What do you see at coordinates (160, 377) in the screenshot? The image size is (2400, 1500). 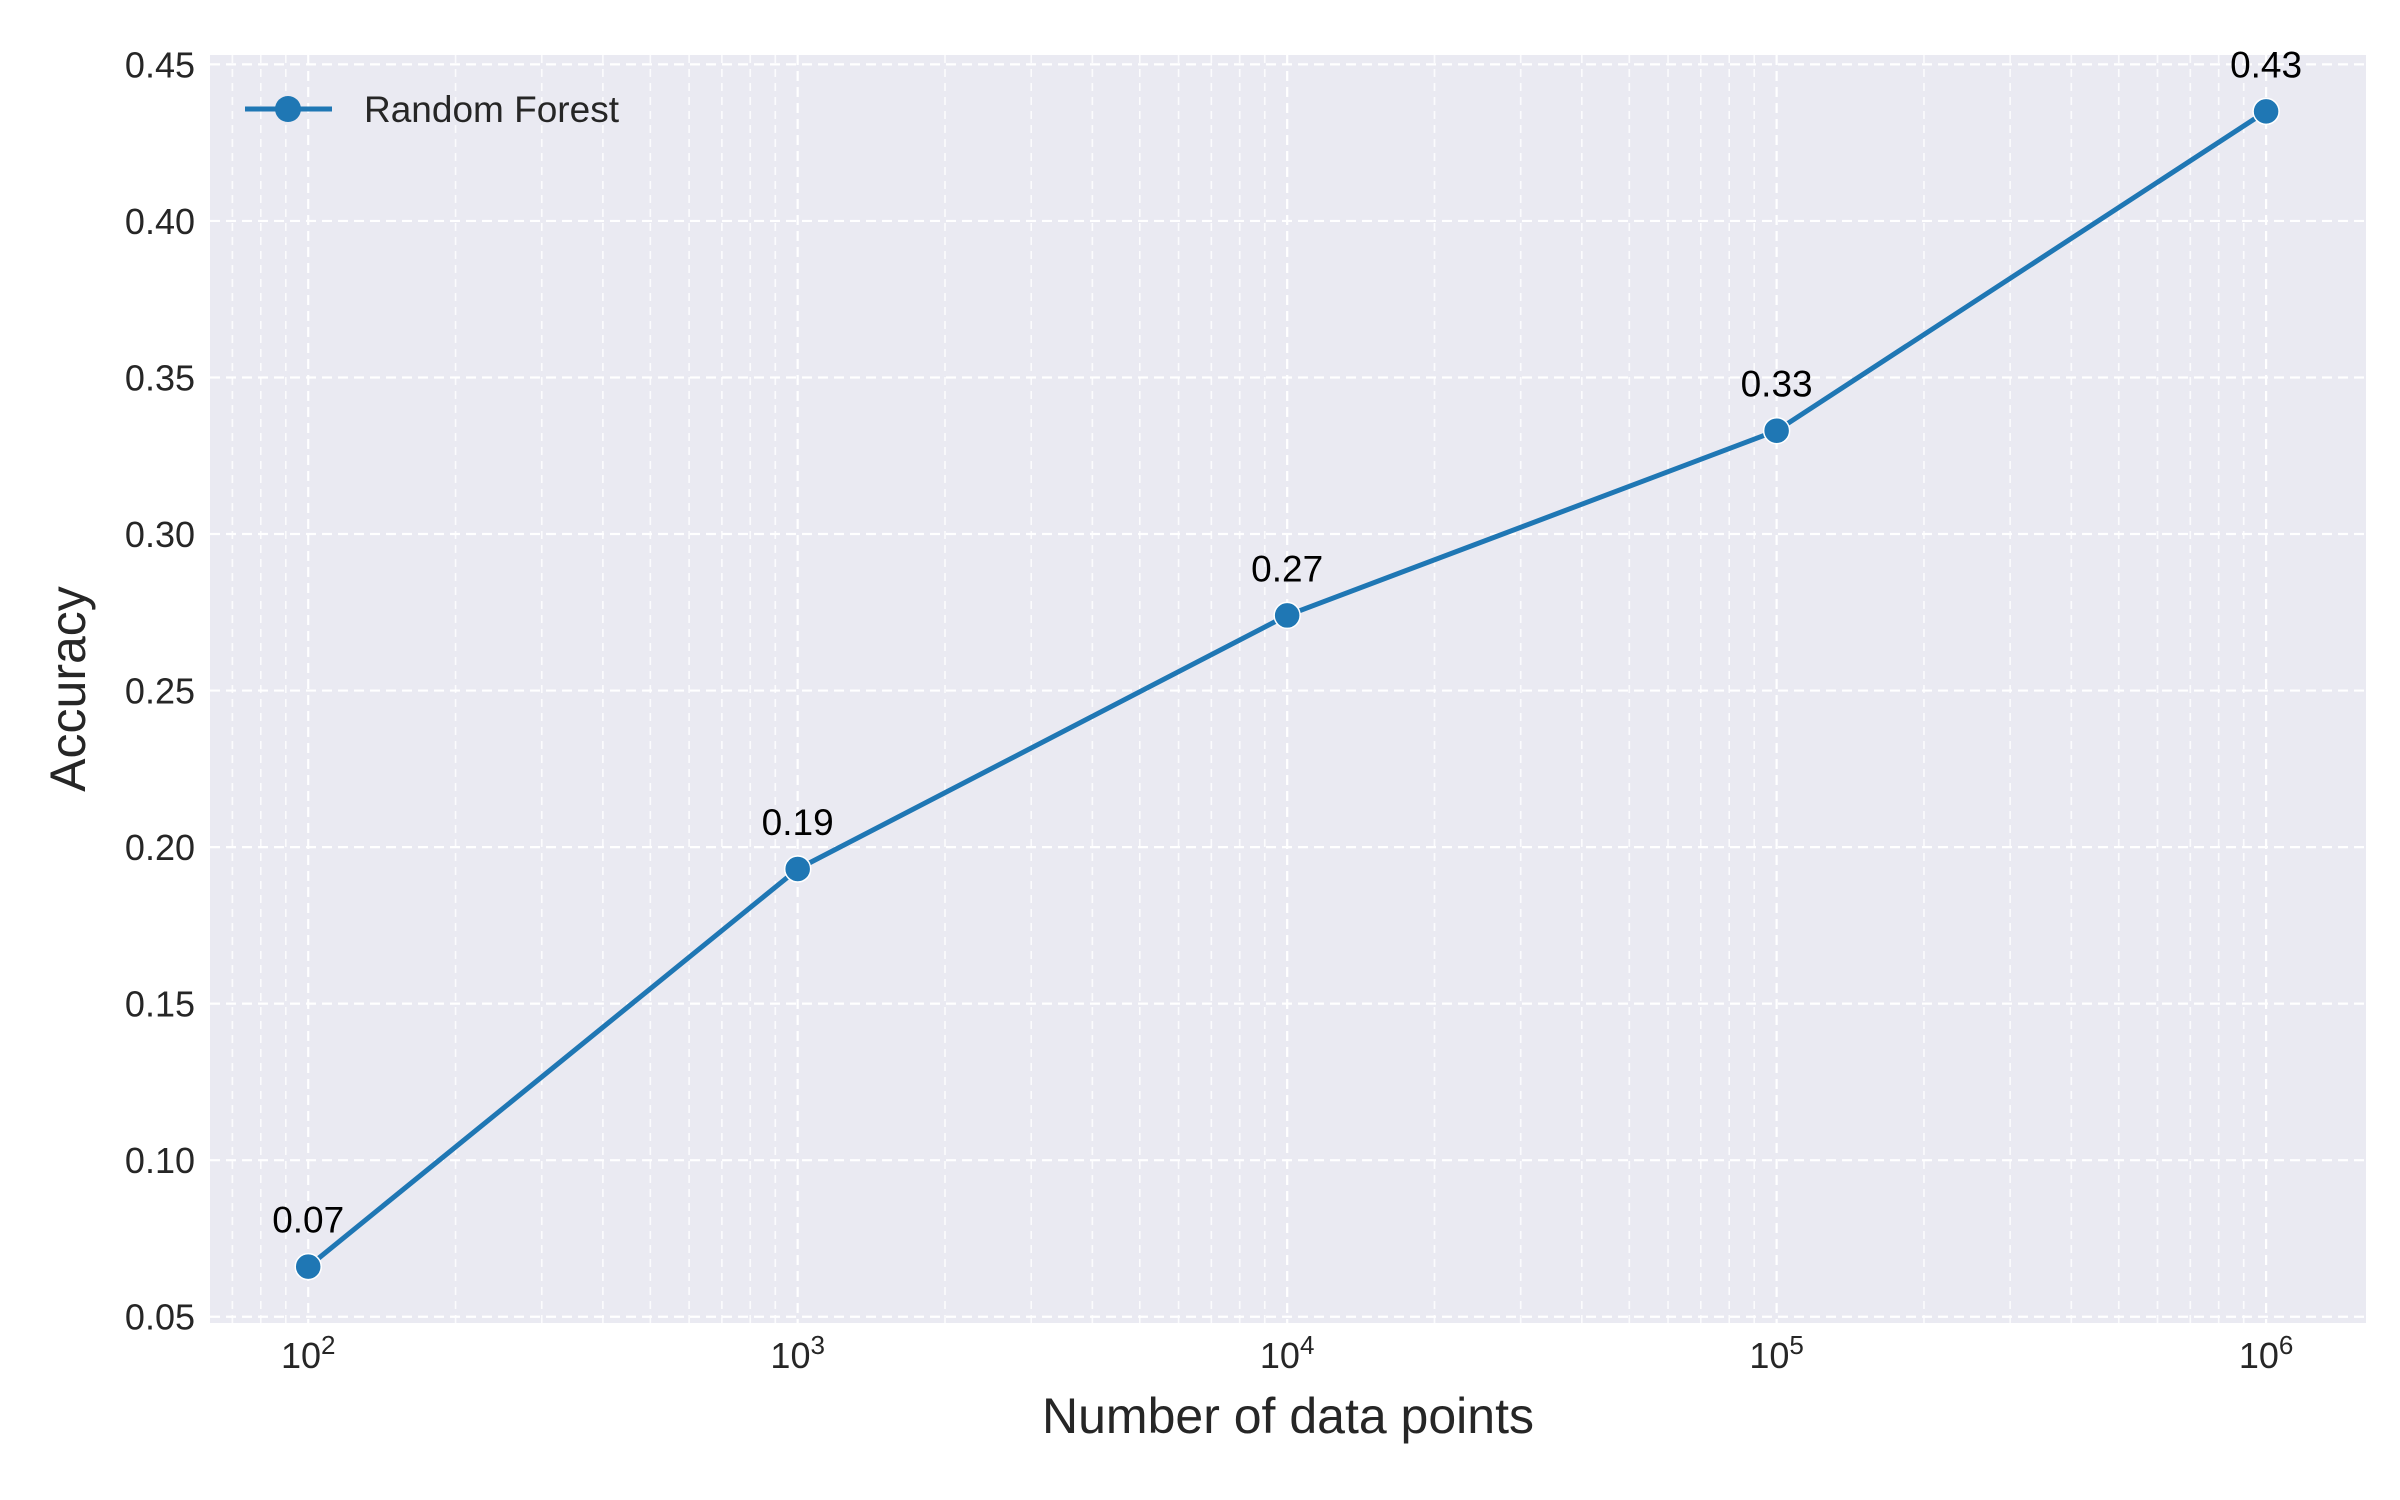 I see `y-tick-label: 0.35` at bounding box center [160, 377].